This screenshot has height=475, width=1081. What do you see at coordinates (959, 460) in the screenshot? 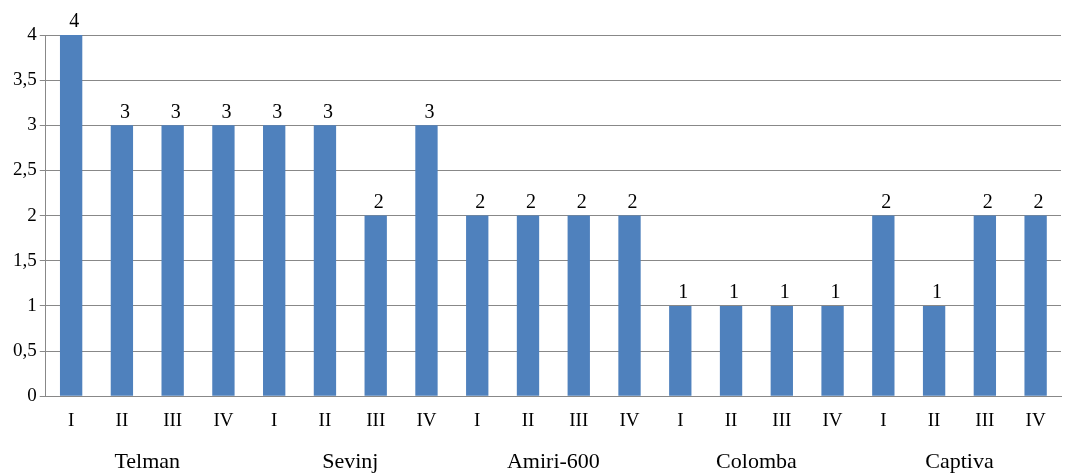
I see `text: Captiva` at bounding box center [959, 460].